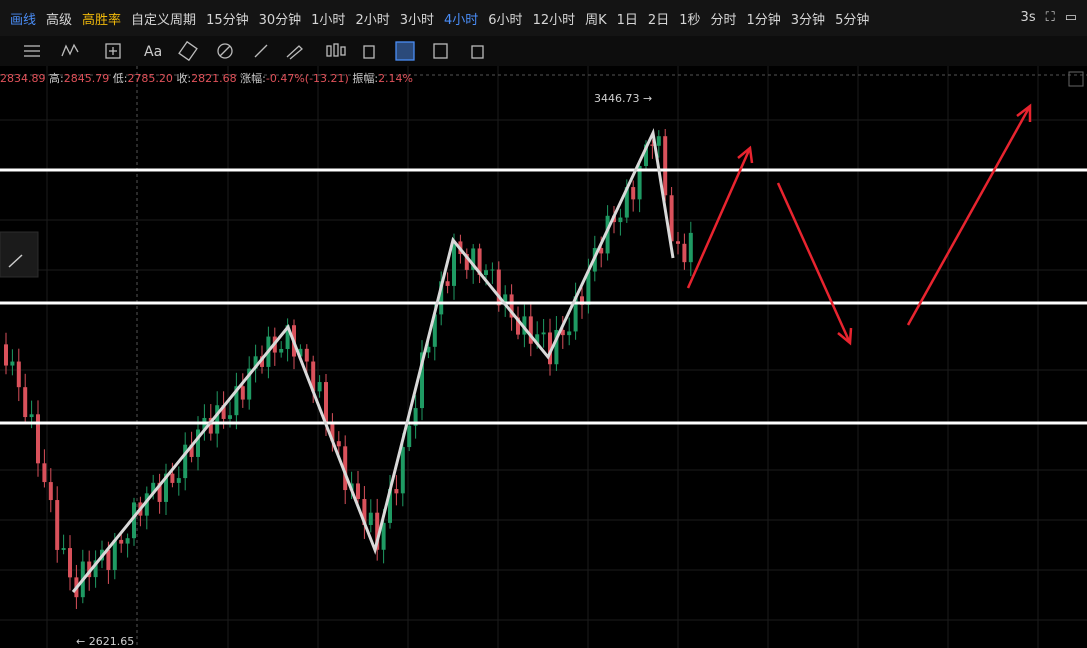 This screenshot has height=648, width=1087. I want to click on delete-tool, so click(477, 52).